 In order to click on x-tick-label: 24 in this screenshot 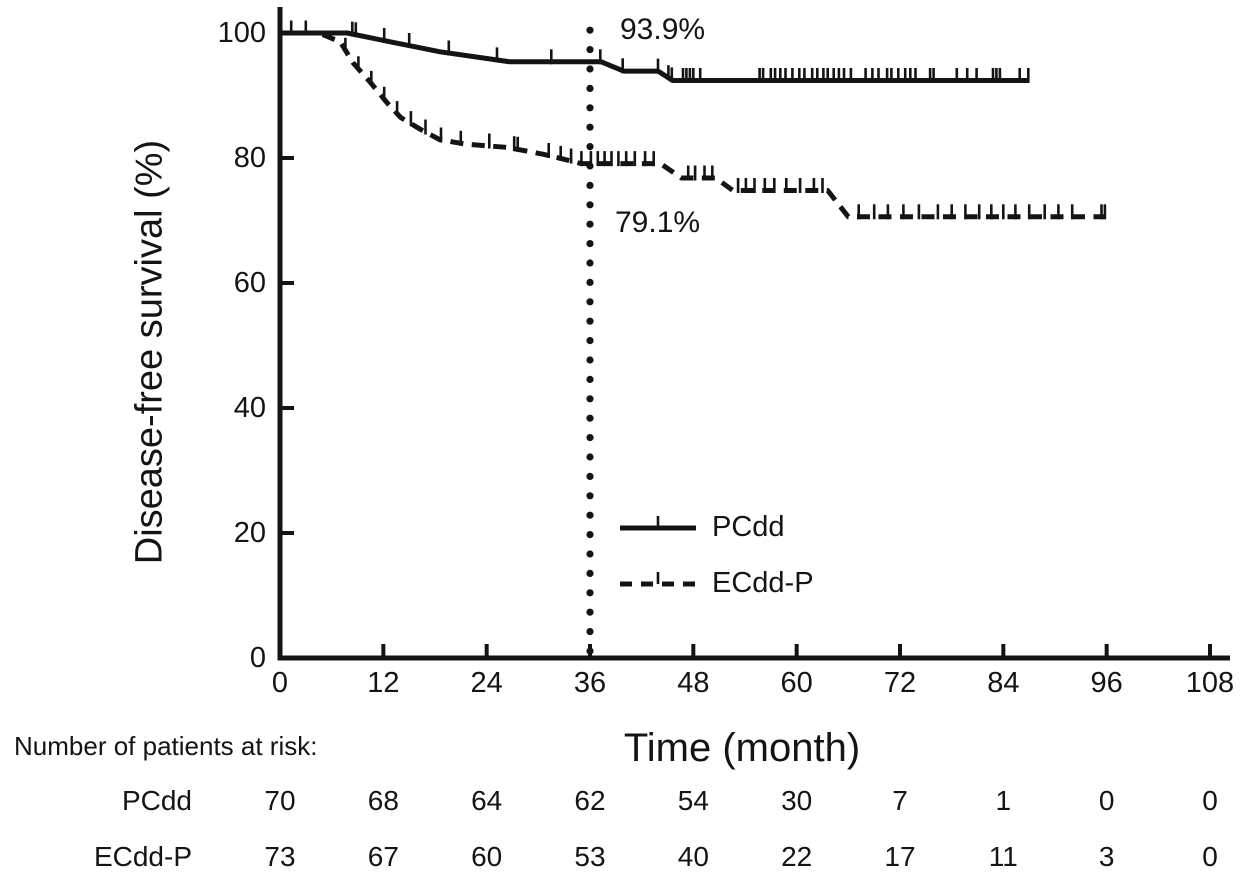, I will do `click(486, 683)`.